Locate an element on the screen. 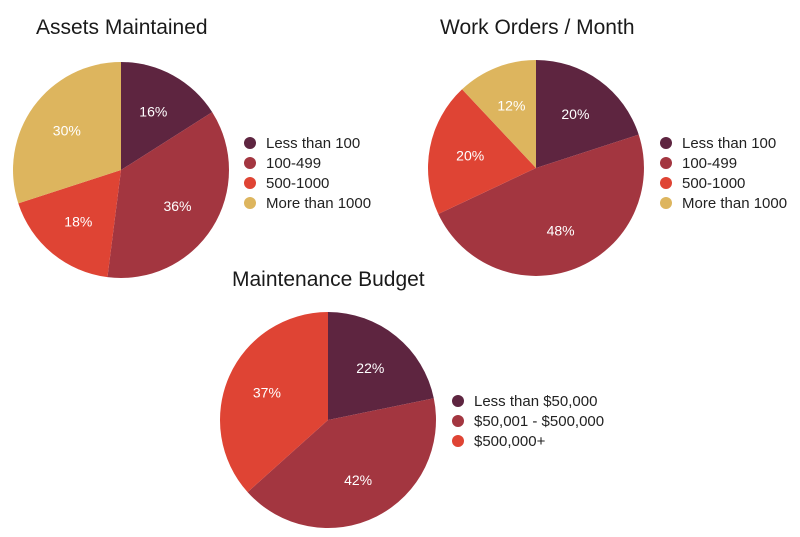 This screenshot has height=537, width=800. slice-label: 16% is located at coordinates (153, 111).